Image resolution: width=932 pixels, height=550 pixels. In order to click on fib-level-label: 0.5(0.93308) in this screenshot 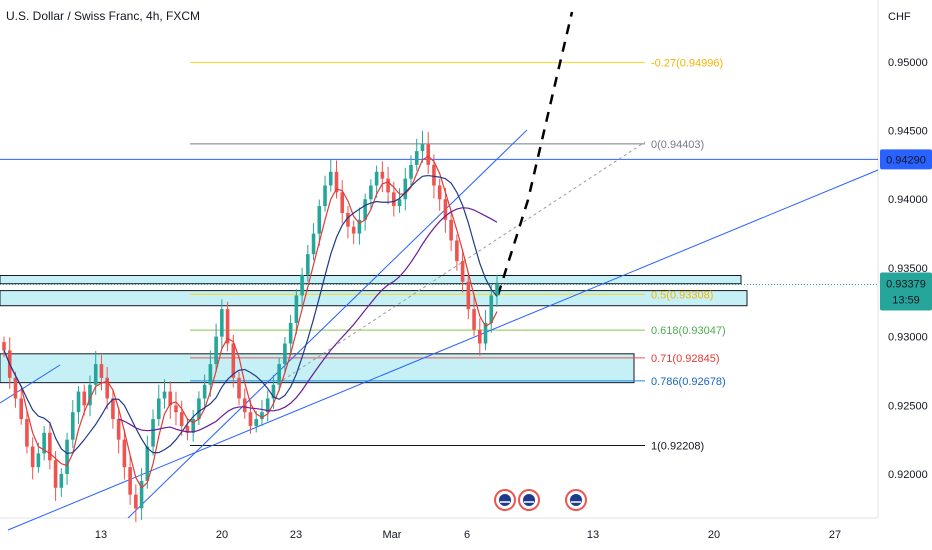, I will do `click(682, 295)`.